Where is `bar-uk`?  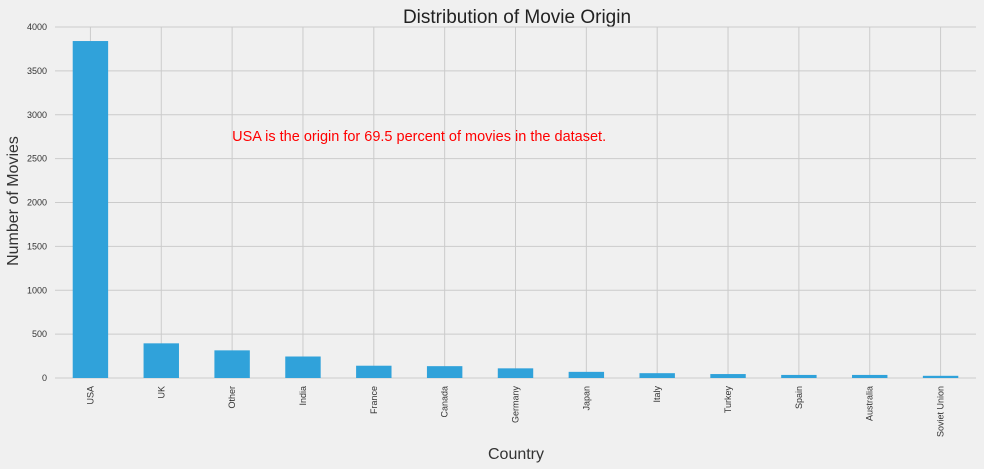
bar-uk is located at coordinates (161, 360).